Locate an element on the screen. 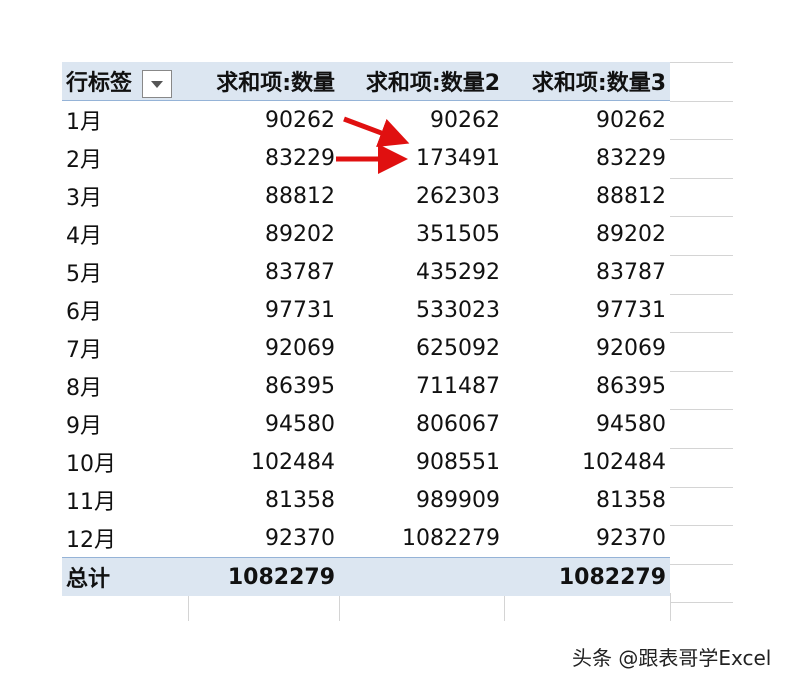 This screenshot has width=792, height=682. cell-v2: 625092 is located at coordinates (458, 348).